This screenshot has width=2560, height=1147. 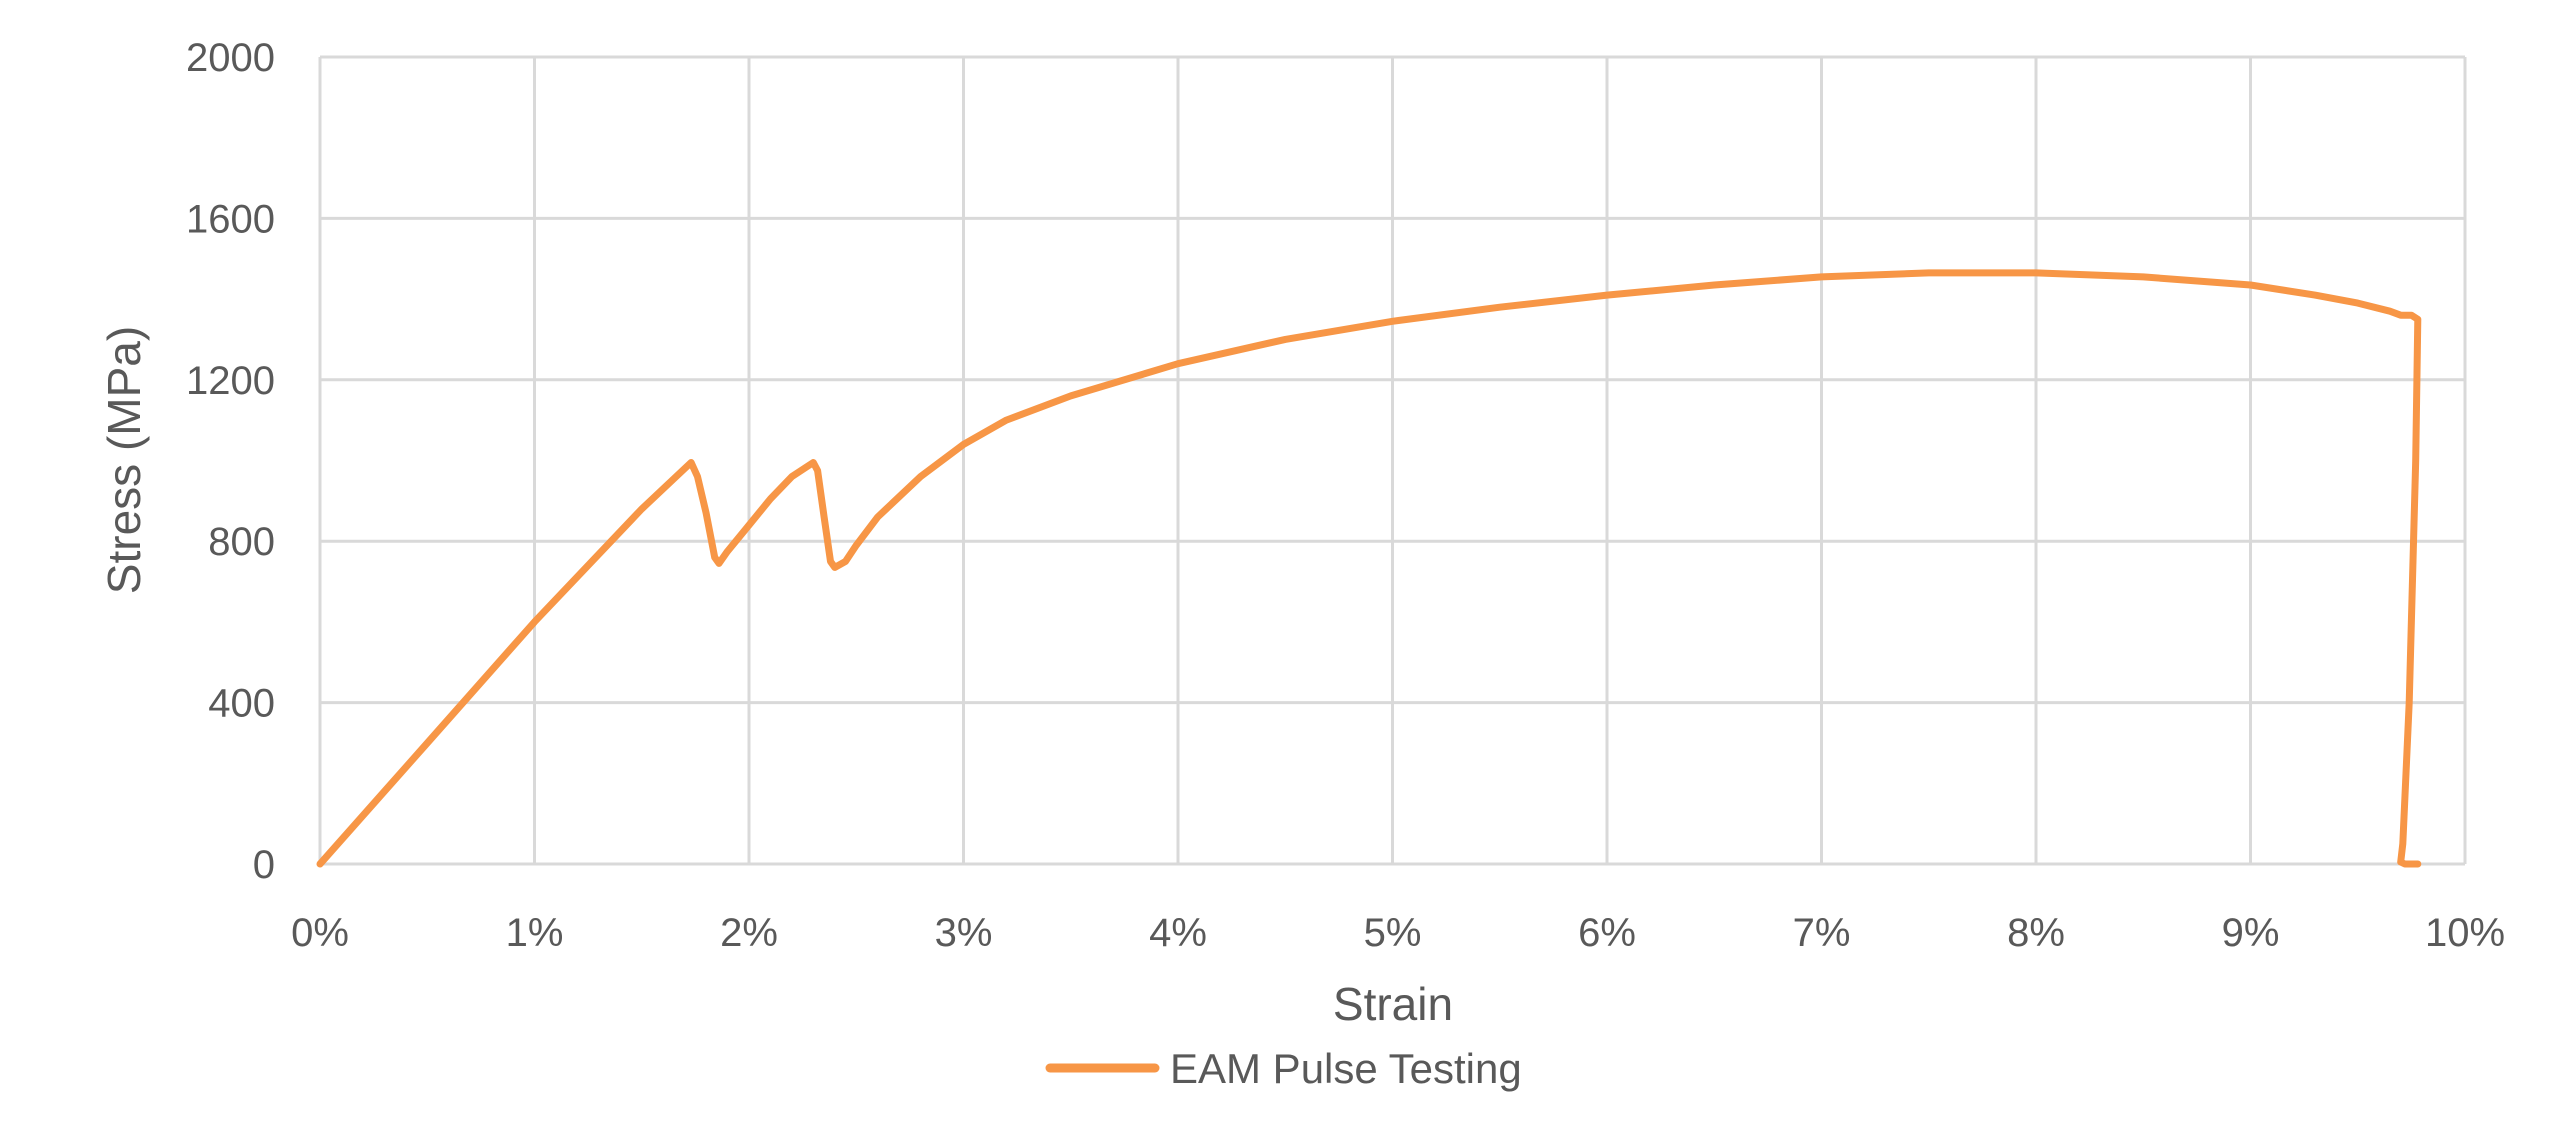 What do you see at coordinates (2251, 933) in the screenshot?
I see `x-tick-label: 9%` at bounding box center [2251, 933].